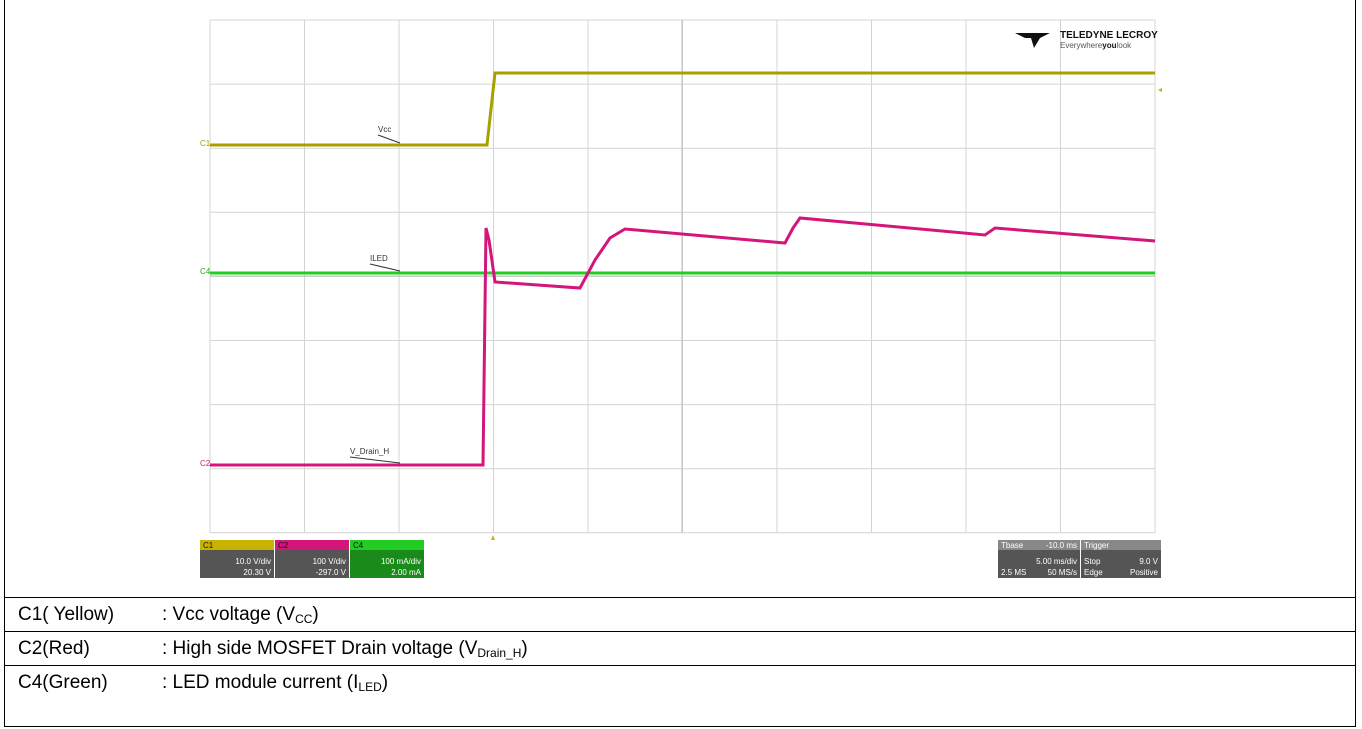 The image size is (1362, 729). Describe the element at coordinates (493, 537) in the screenshot. I see `trigger-marker` at that location.